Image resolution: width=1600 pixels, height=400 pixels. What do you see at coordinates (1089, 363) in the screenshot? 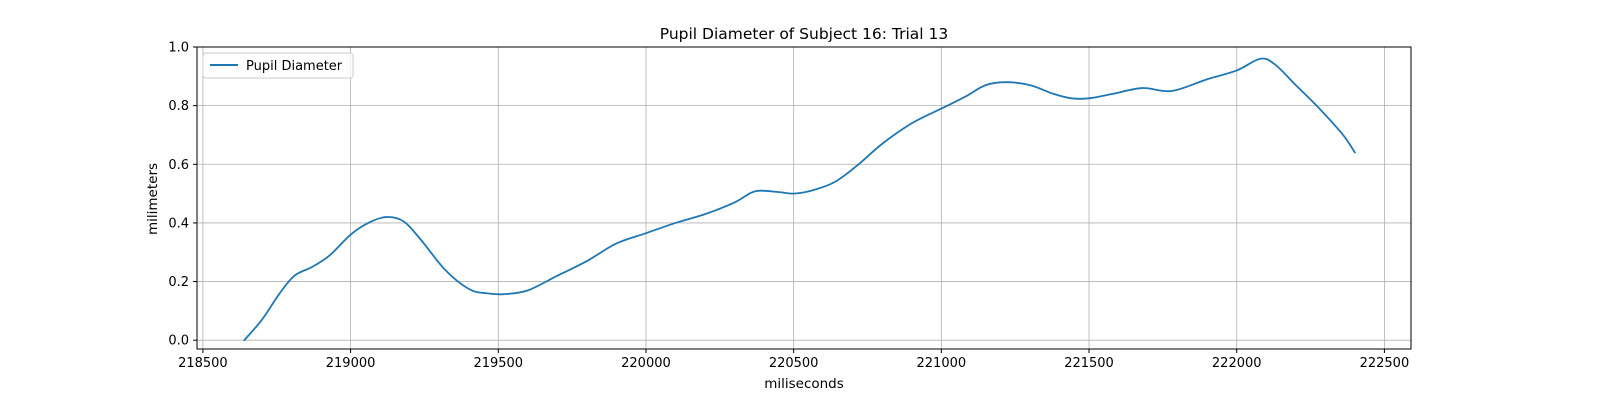
I see `x-tick-label: 221500` at bounding box center [1089, 363].